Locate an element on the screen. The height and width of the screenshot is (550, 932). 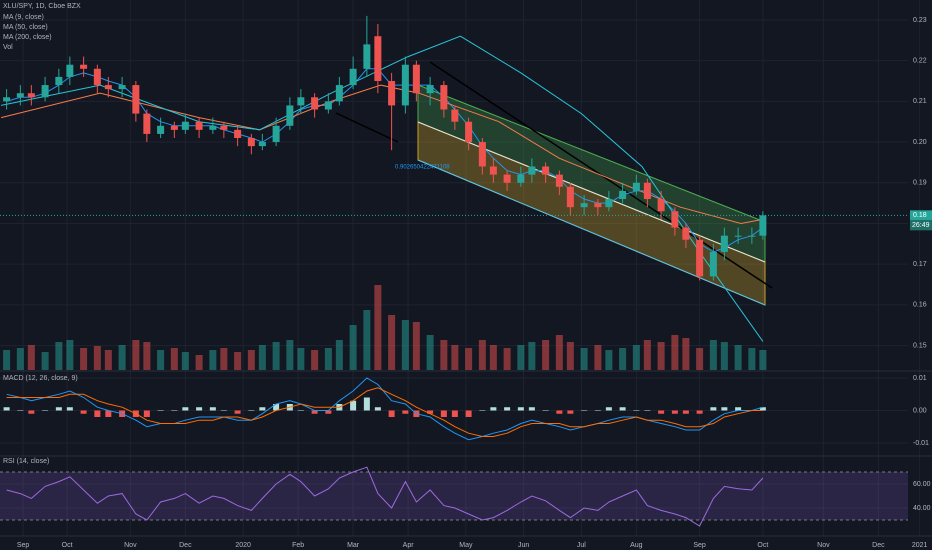
x-tick-label: Sep is located at coordinates (23, 545).